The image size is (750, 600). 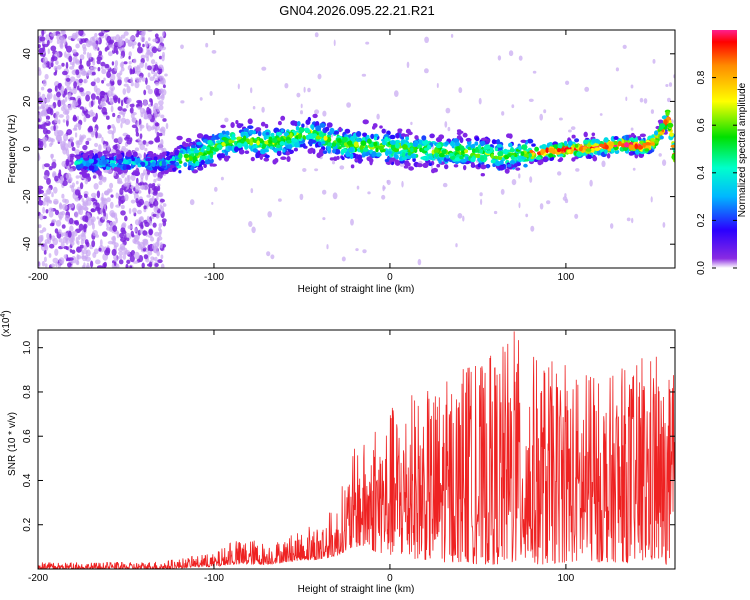 What do you see at coordinates (38, 578) in the screenshot?
I see `x-tick-label: -200` at bounding box center [38, 578].